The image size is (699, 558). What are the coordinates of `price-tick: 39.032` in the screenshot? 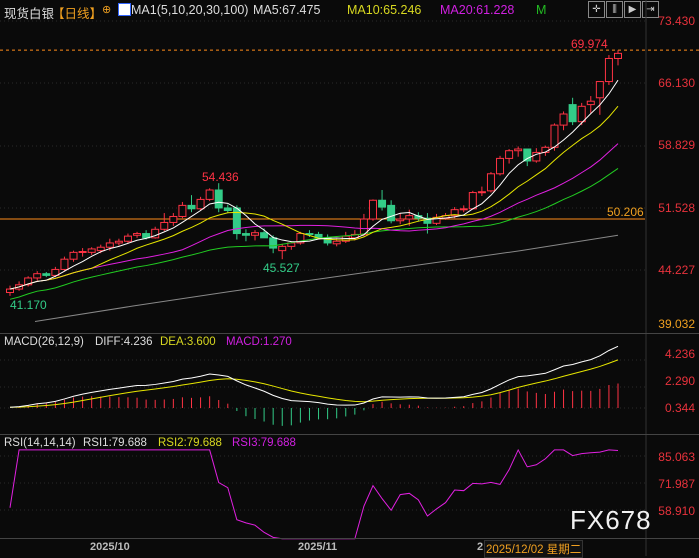 It's located at (676, 324).